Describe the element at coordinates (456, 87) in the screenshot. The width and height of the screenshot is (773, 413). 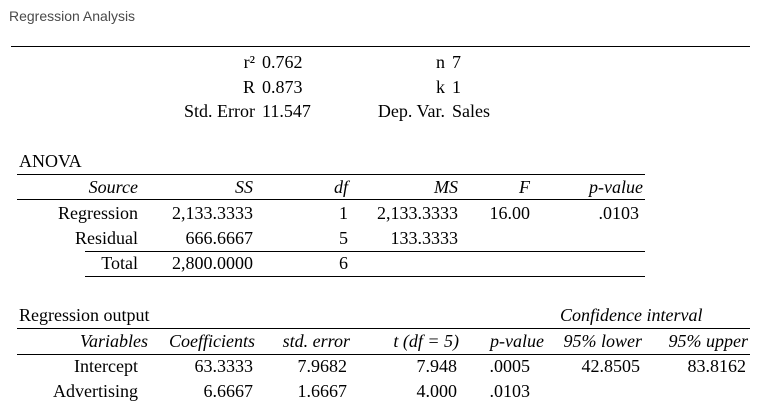
I see `k-value: 1` at that location.